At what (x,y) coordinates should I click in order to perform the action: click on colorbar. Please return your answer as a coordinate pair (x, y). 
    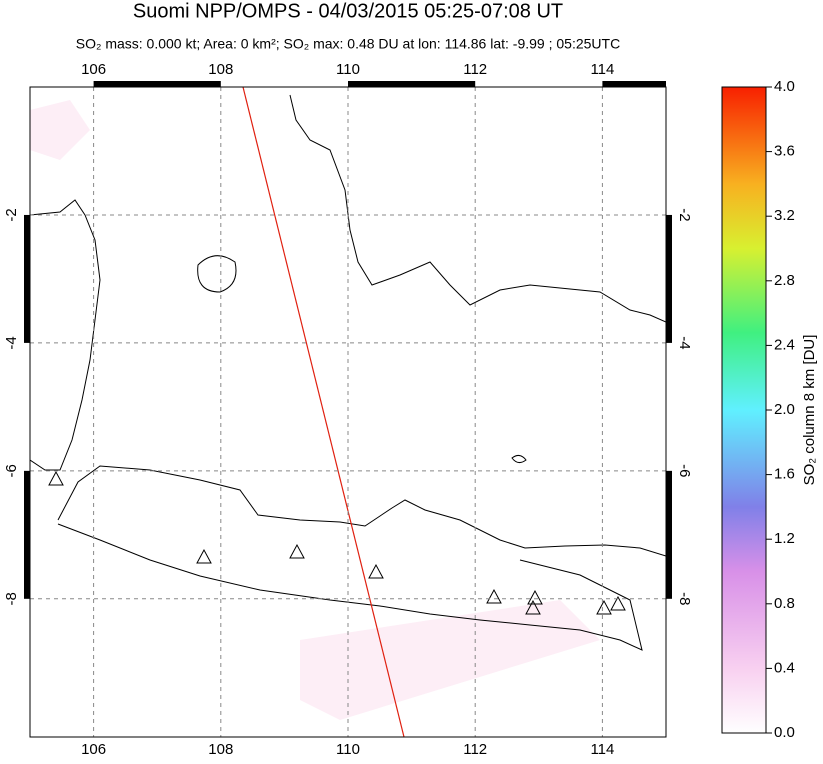
    Looking at the image, I should click on (744, 410).